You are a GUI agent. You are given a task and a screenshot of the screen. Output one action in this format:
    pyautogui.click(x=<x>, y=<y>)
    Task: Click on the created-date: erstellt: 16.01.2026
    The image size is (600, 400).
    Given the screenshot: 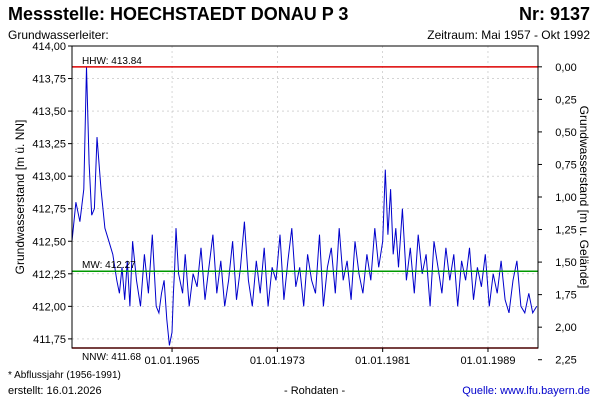 What is the action you would take?
    pyautogui.click(x=55, y=391)
    